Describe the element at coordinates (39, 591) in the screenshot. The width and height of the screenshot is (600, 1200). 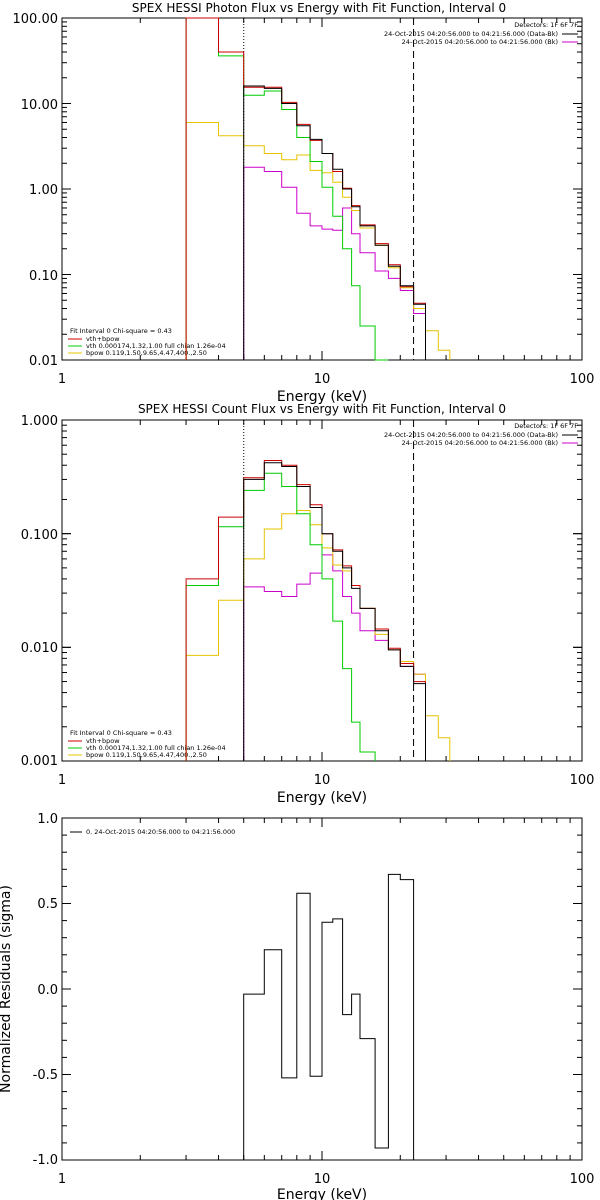
I see `count-flux-y-tick-labels: 0.001 0.010 0.100 1.000` at that location.